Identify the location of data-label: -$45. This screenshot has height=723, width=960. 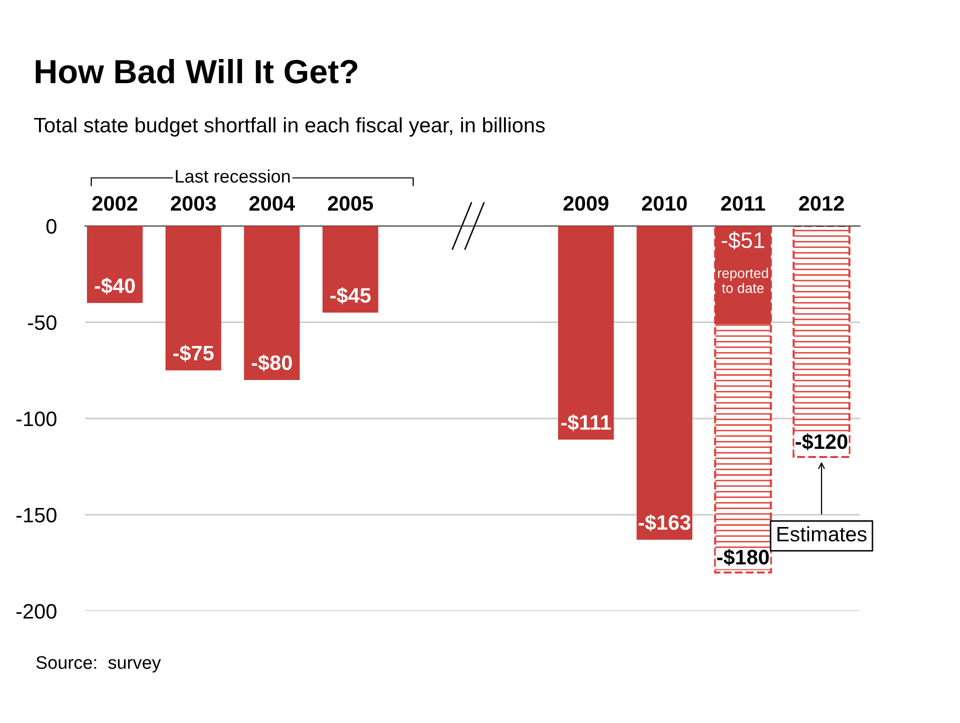
(350, 295).